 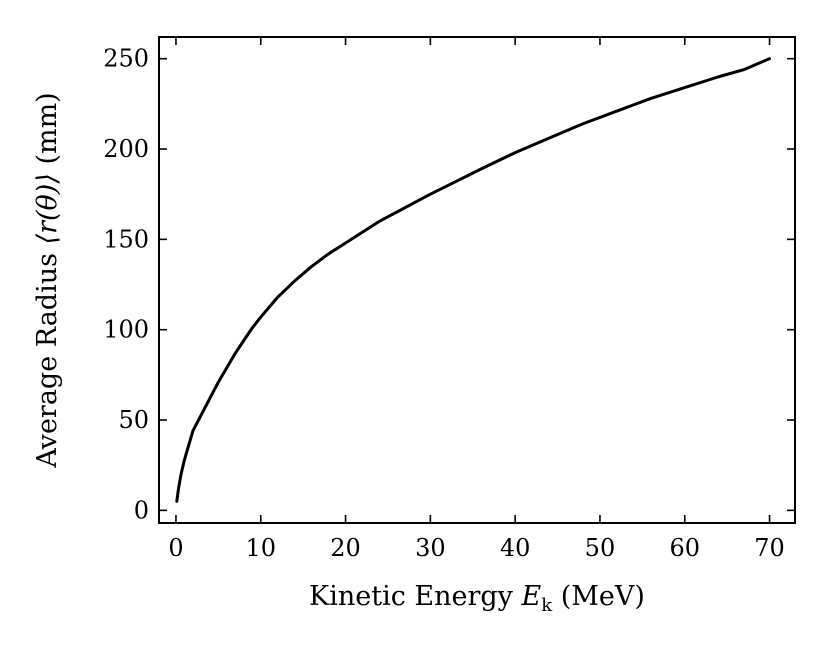 What do you see at coordinates (600, 548) in the screenshot?
I see `x-tick-label: 50` at bounding box center [600, 548].